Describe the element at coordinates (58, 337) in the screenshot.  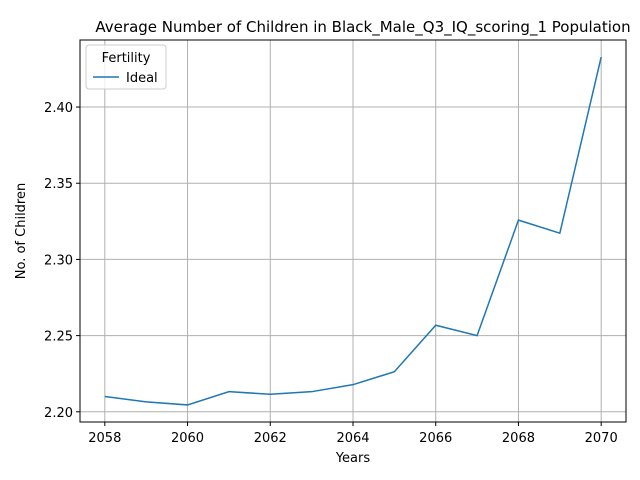
I see `y-tick-label: 2.25` at that location.